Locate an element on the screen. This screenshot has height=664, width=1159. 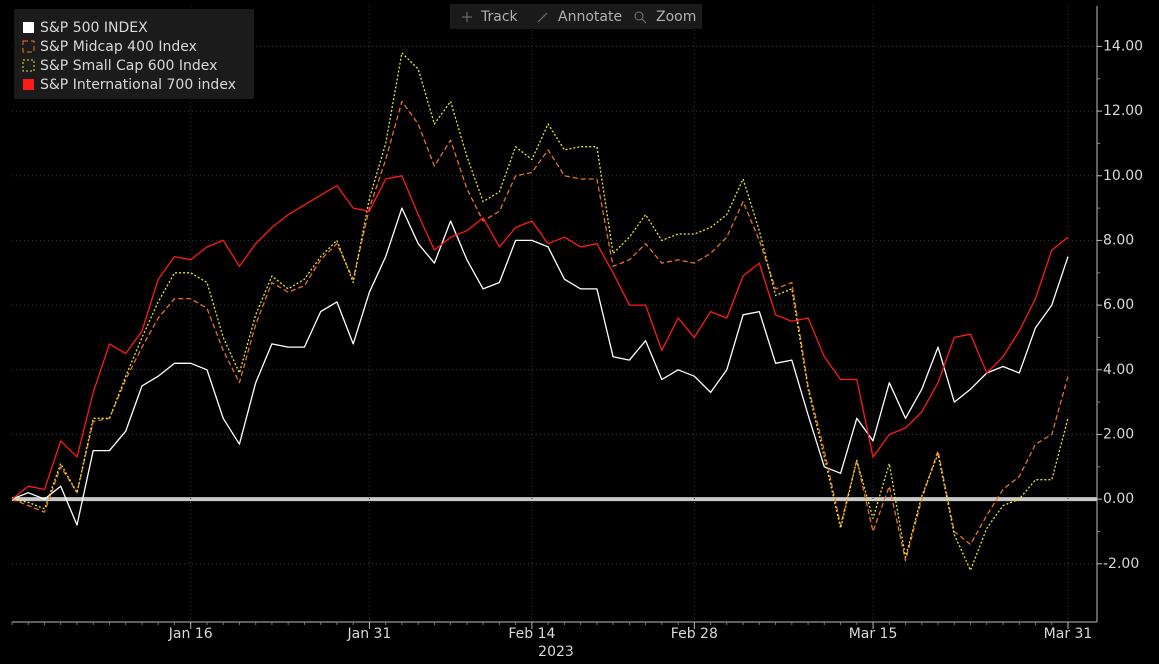
zoom-label: Zoom is located at coordinates (676, 17).